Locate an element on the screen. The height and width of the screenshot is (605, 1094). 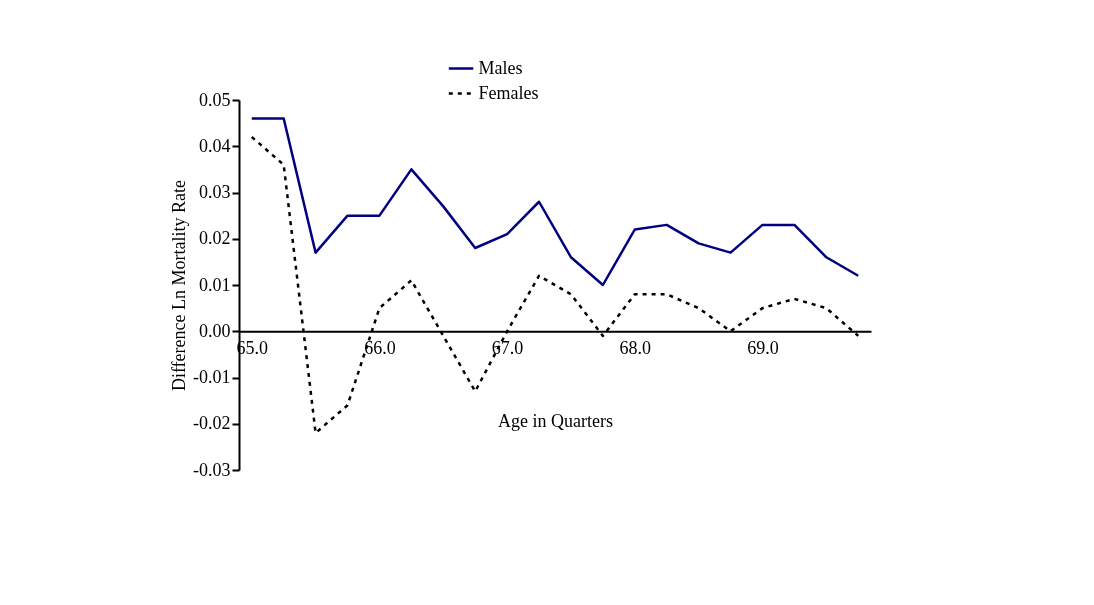
y-tick-label: -0.01 is located at coordinates (212, 377).